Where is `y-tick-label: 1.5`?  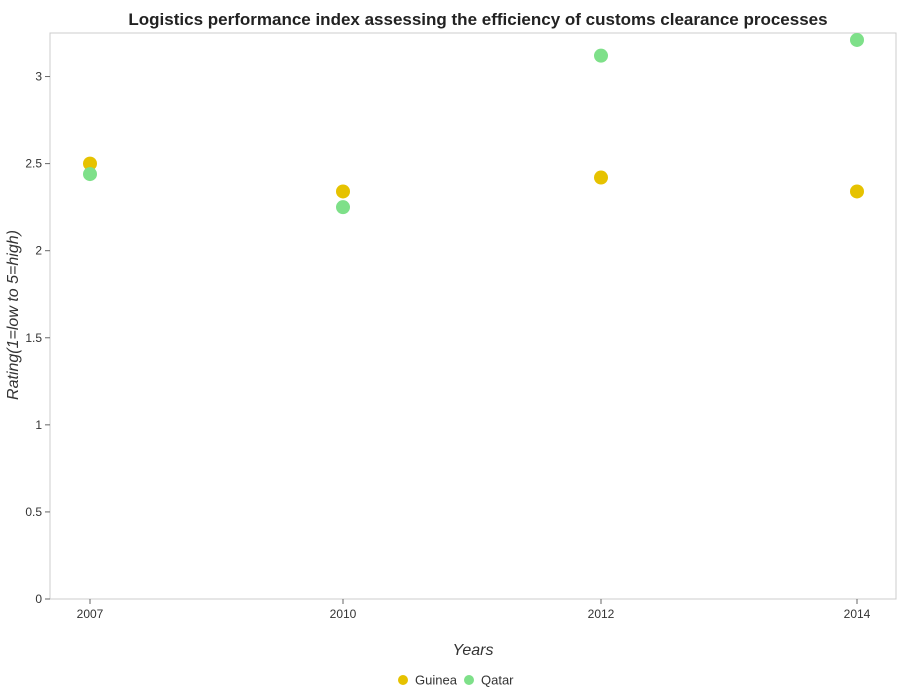 y-tick-label: 1.5 is located at coordinates (33, 338).